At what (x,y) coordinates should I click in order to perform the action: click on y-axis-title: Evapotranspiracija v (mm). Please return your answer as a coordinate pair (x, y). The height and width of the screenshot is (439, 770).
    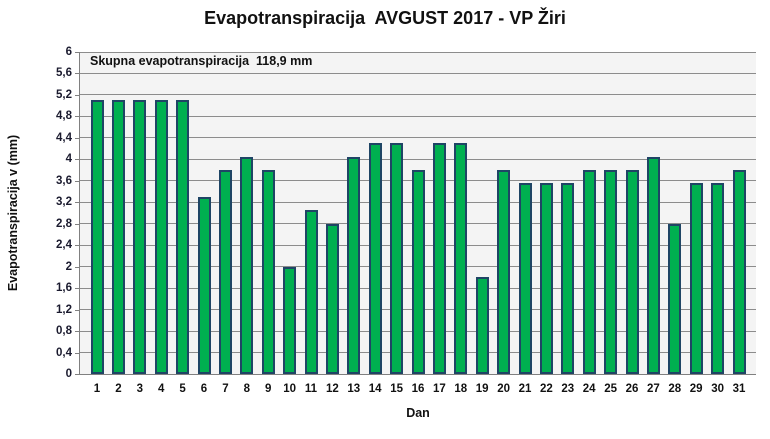
    Looking at the image, I should click on (13, 213).